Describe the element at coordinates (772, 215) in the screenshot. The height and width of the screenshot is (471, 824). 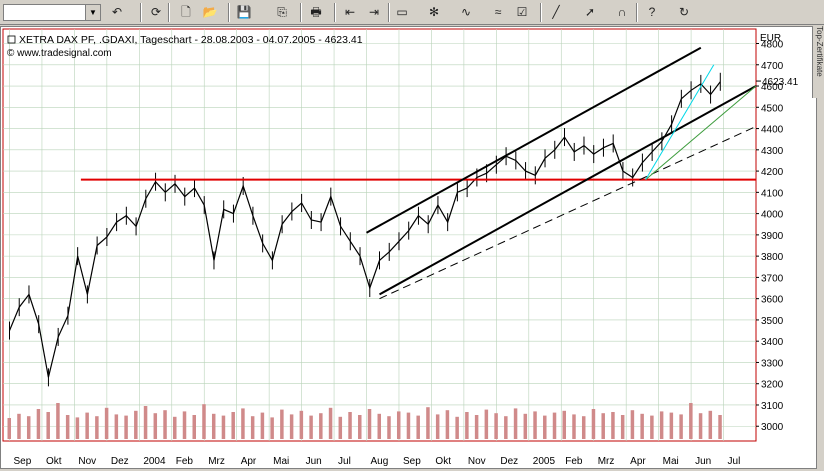
I see `y-tick-label: 4000` at that location.